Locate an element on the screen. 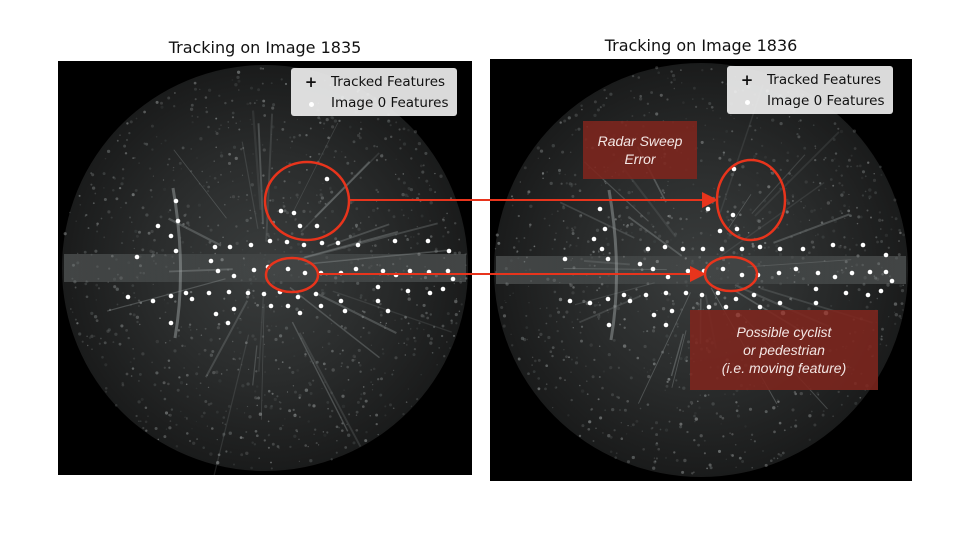 The image size is (960, 540). right-legend: + Tracked Features Image 0 Features is located at coordinates (810, 90).